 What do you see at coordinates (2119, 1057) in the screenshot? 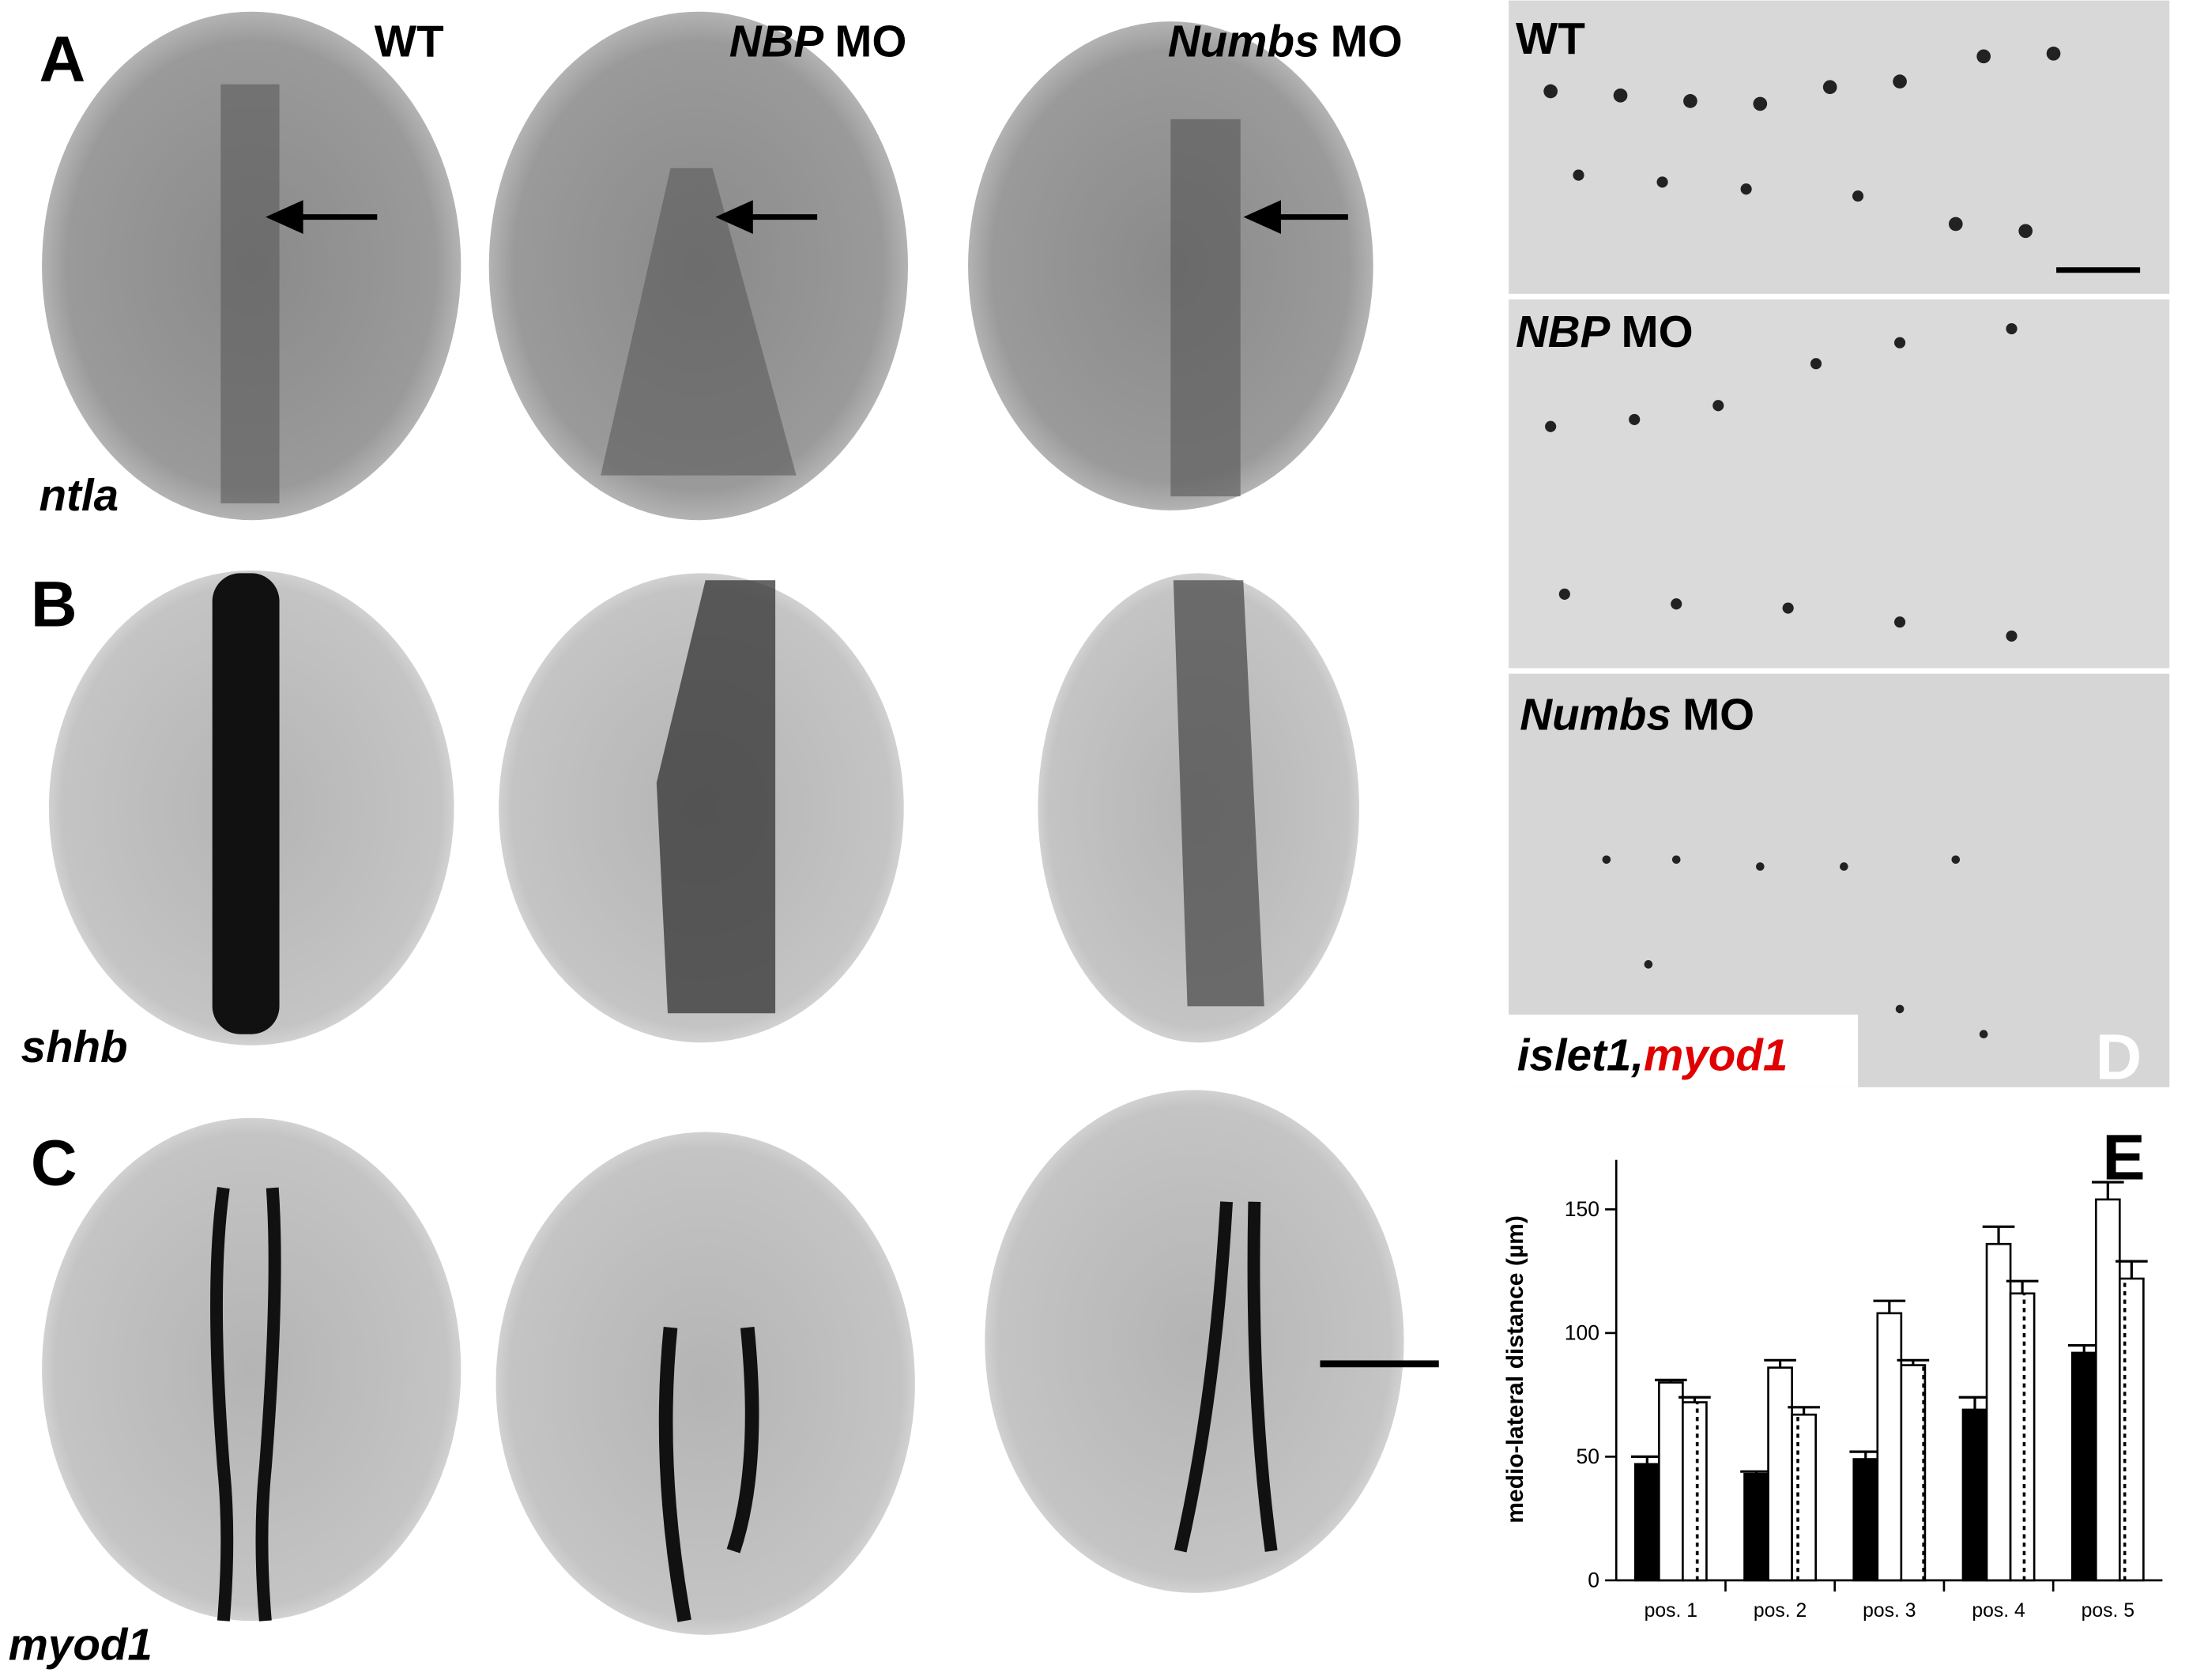
I see `panel-label: D` at bounding box center [2119, 1057].